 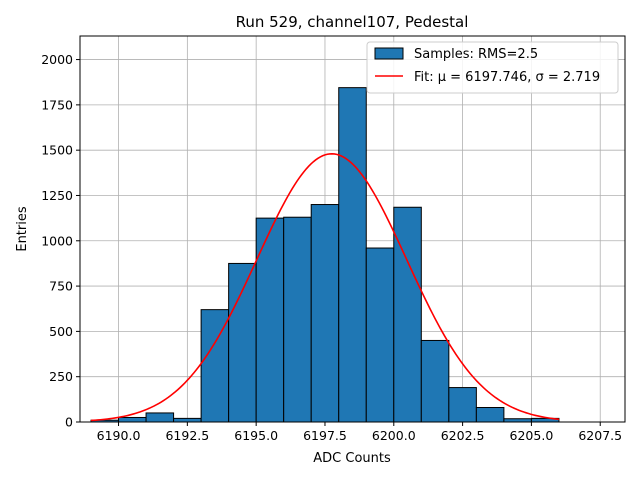 I want to click on y-axis-ticks: 0 250 500 750 1000 1250 1500 1750 2000, so click(x=60, y=241).